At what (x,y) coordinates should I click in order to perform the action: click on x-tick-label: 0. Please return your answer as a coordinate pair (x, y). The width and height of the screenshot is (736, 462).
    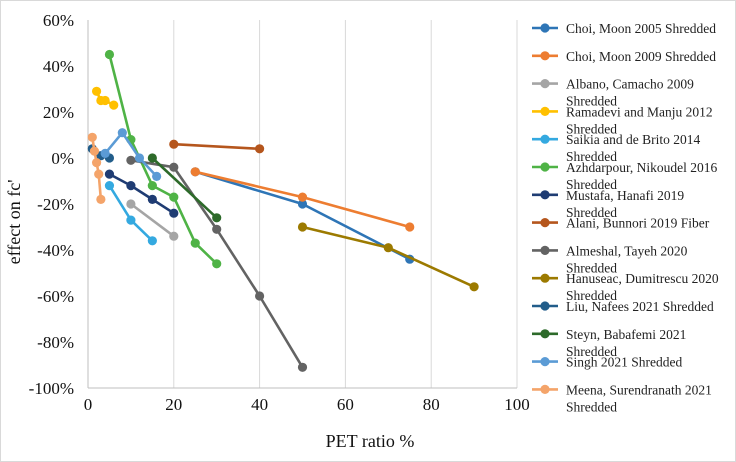
    Looking at the image, I should click on (88, 404).